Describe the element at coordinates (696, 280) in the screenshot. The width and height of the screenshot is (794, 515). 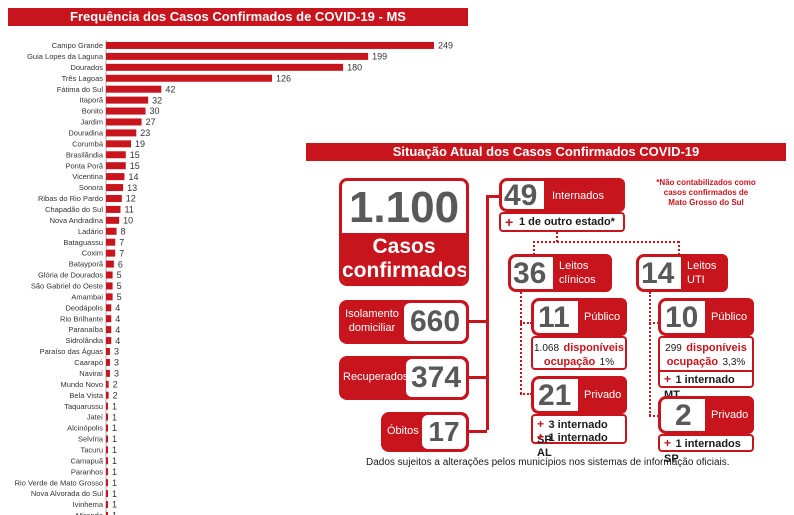
I see `leitos-uti-label-2: UTI` at that location.